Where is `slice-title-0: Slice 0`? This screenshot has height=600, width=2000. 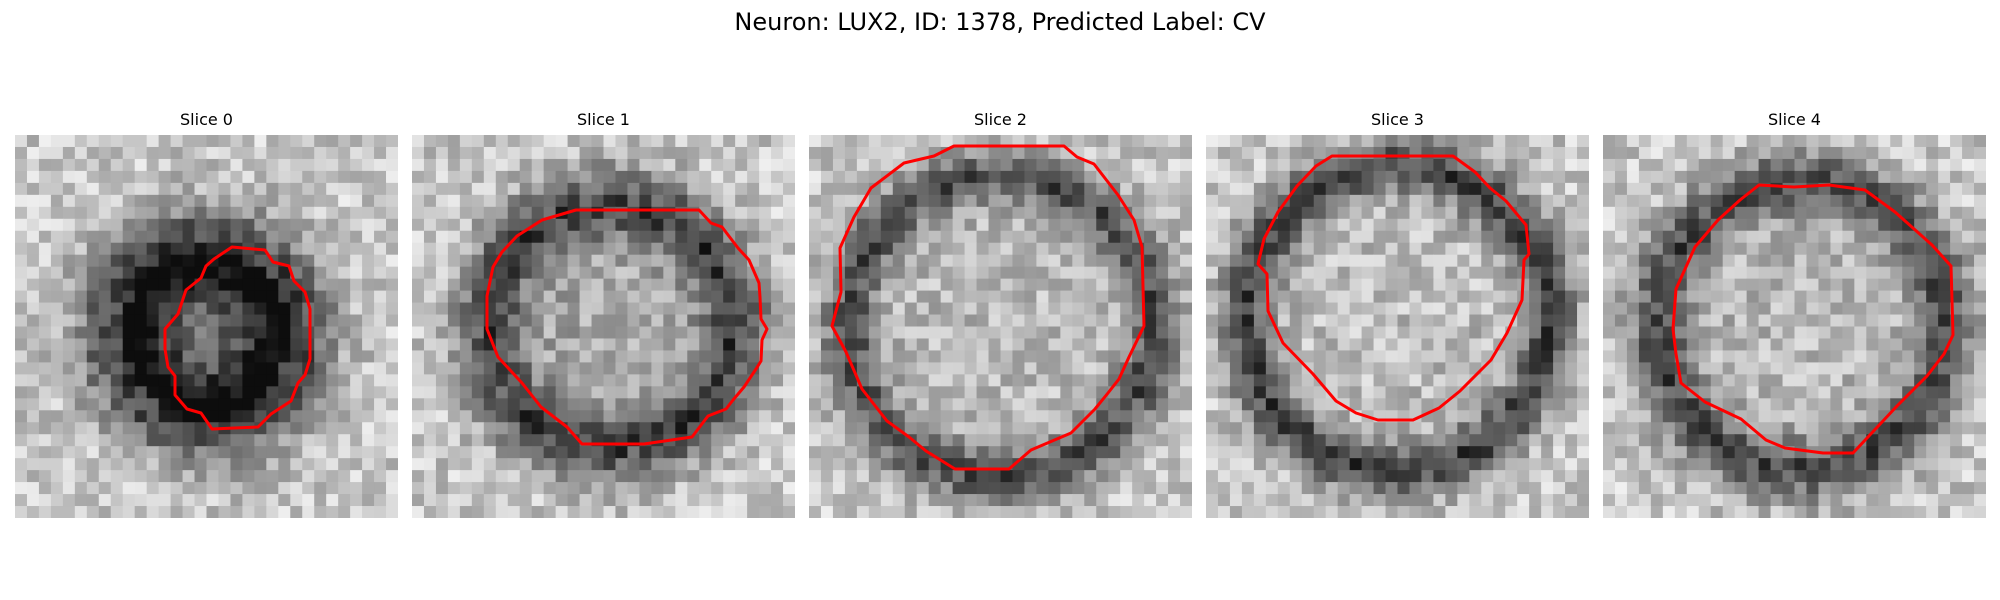 slice-title-0: Slice 0 is located at coordinates (206, 120).